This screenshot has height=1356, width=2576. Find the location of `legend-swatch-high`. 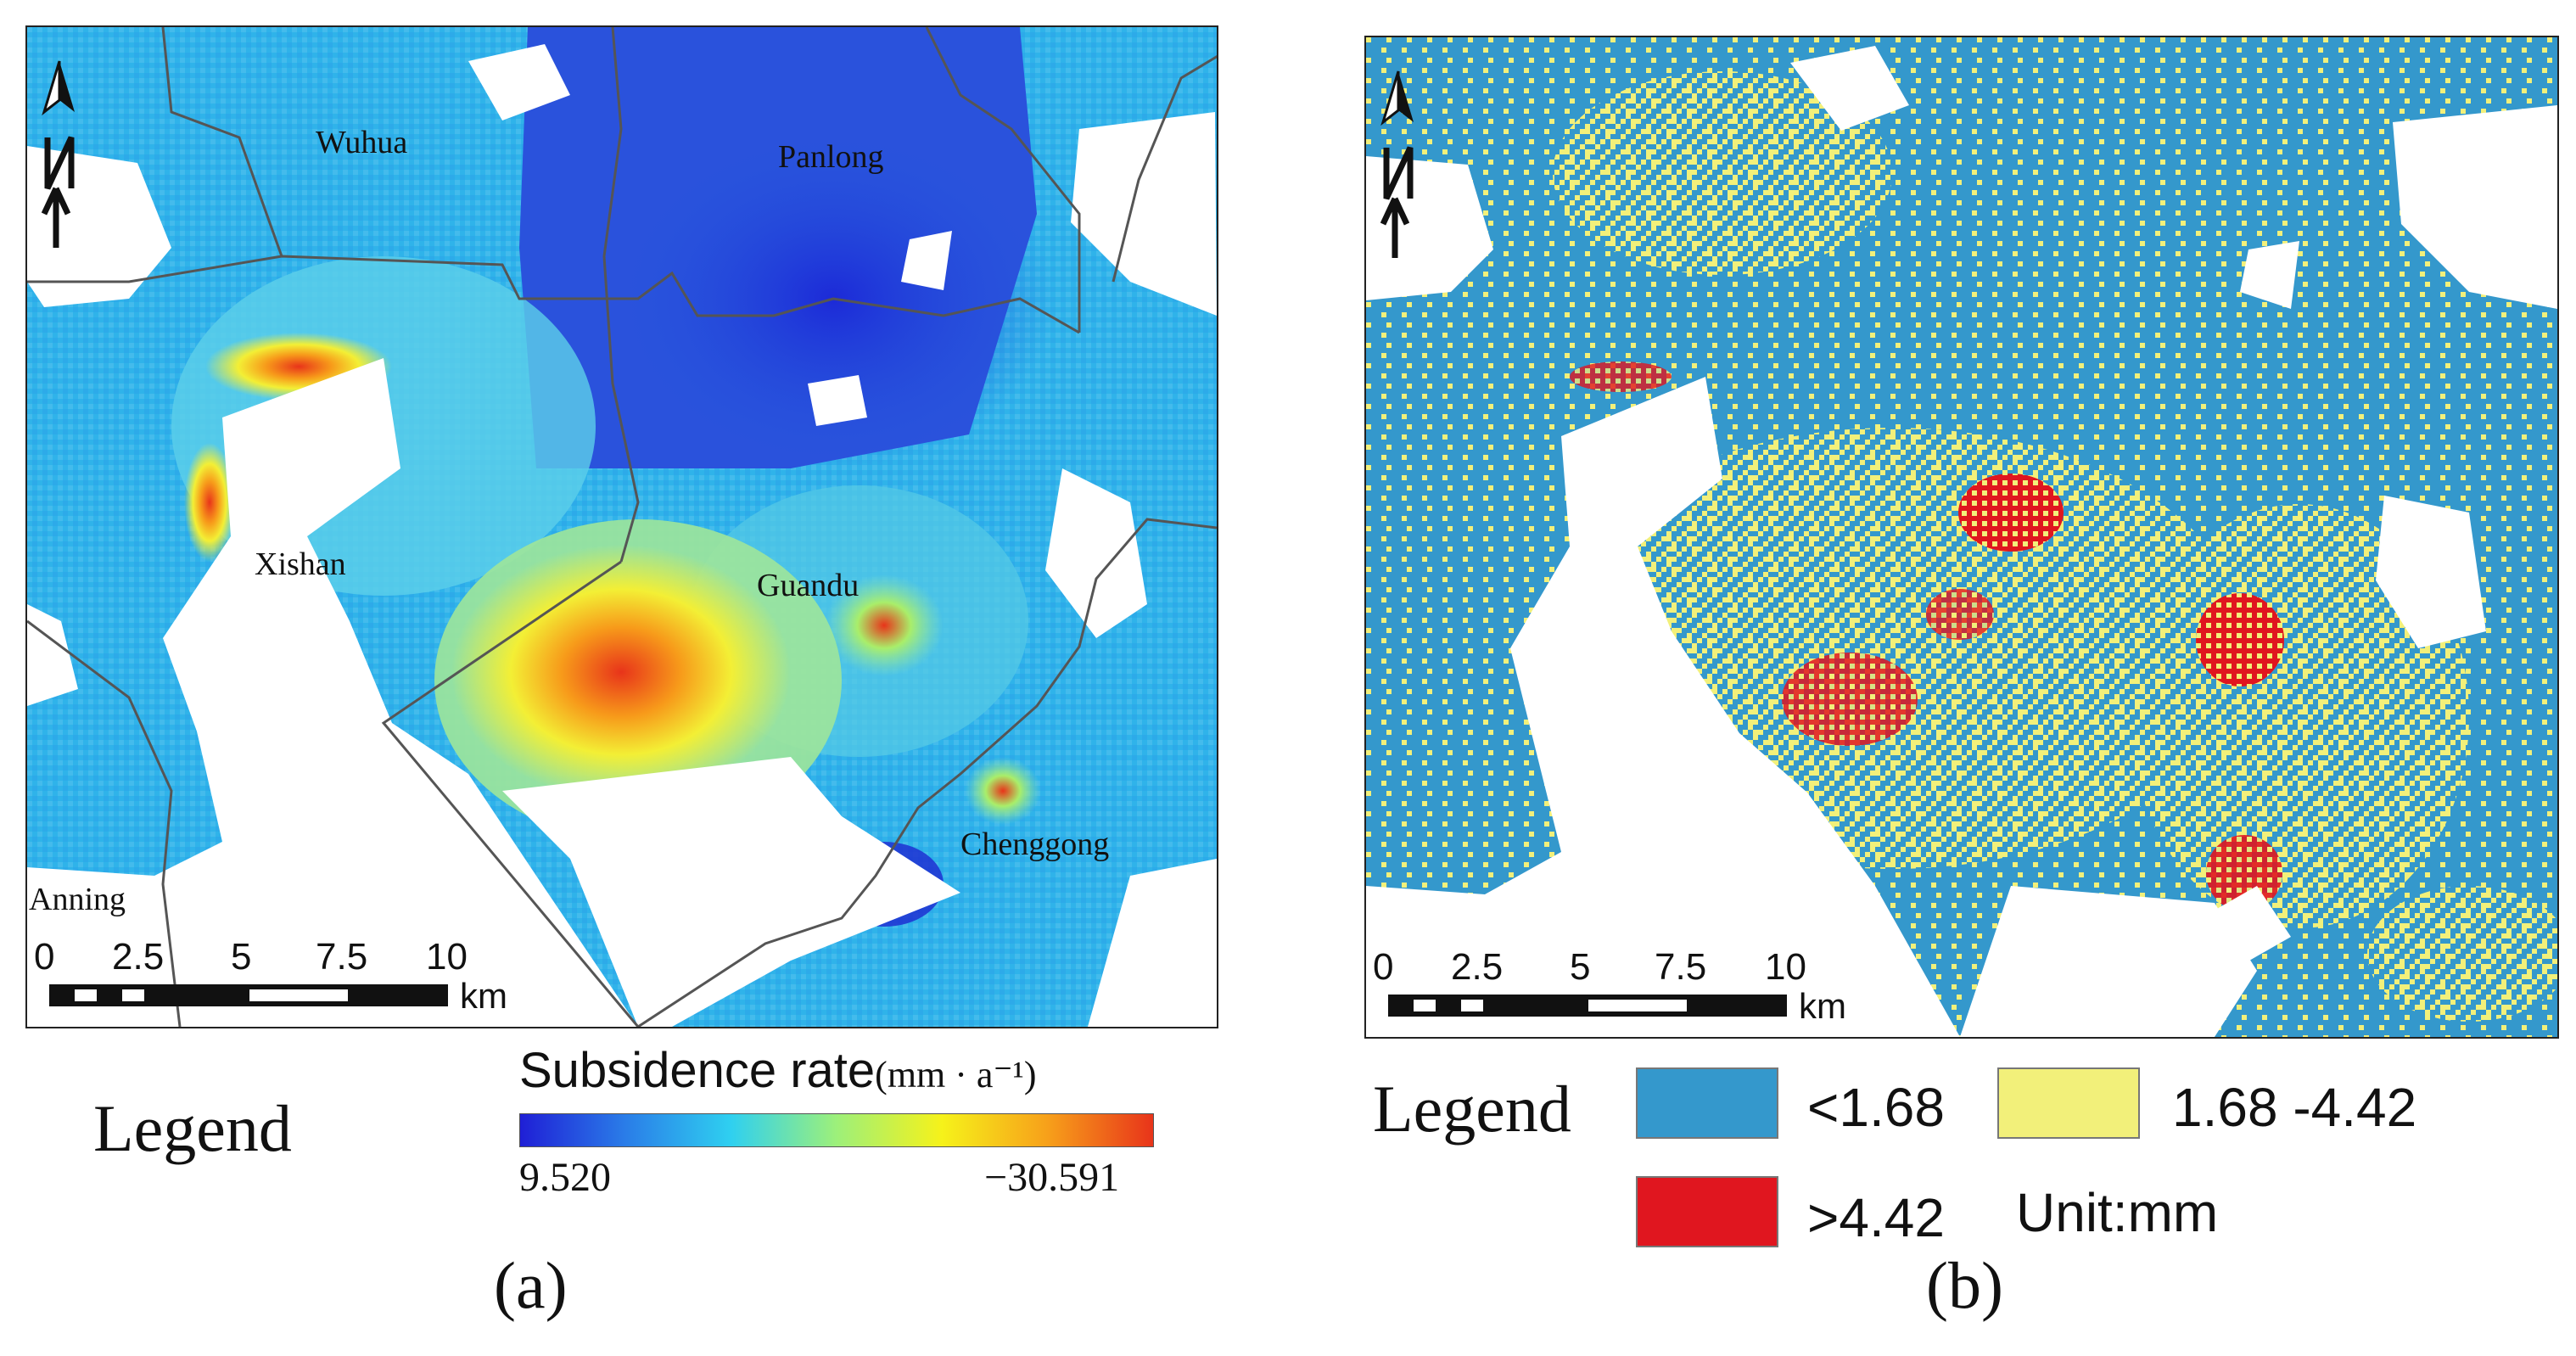

legend-swatch-high is located at coordinates (1707, 1211).